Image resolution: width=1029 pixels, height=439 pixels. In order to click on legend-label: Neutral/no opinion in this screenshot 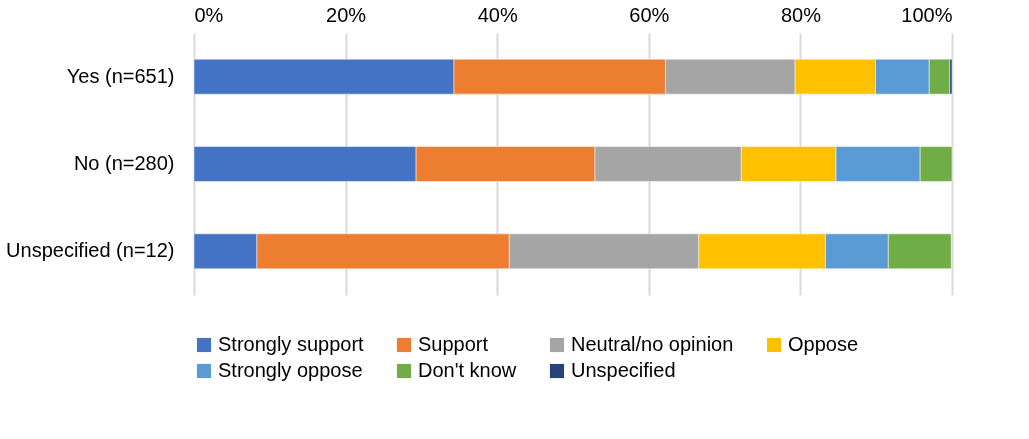, I will do `click(652, 344)`.